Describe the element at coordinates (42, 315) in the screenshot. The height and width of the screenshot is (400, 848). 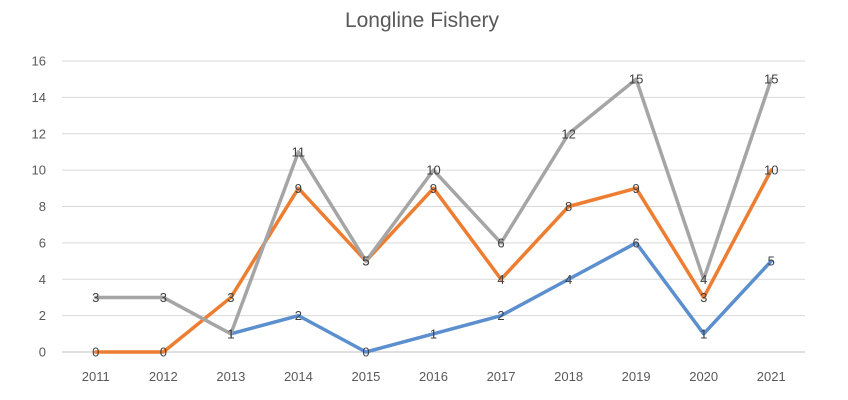
I see `y-tick-label: 2` at that location.